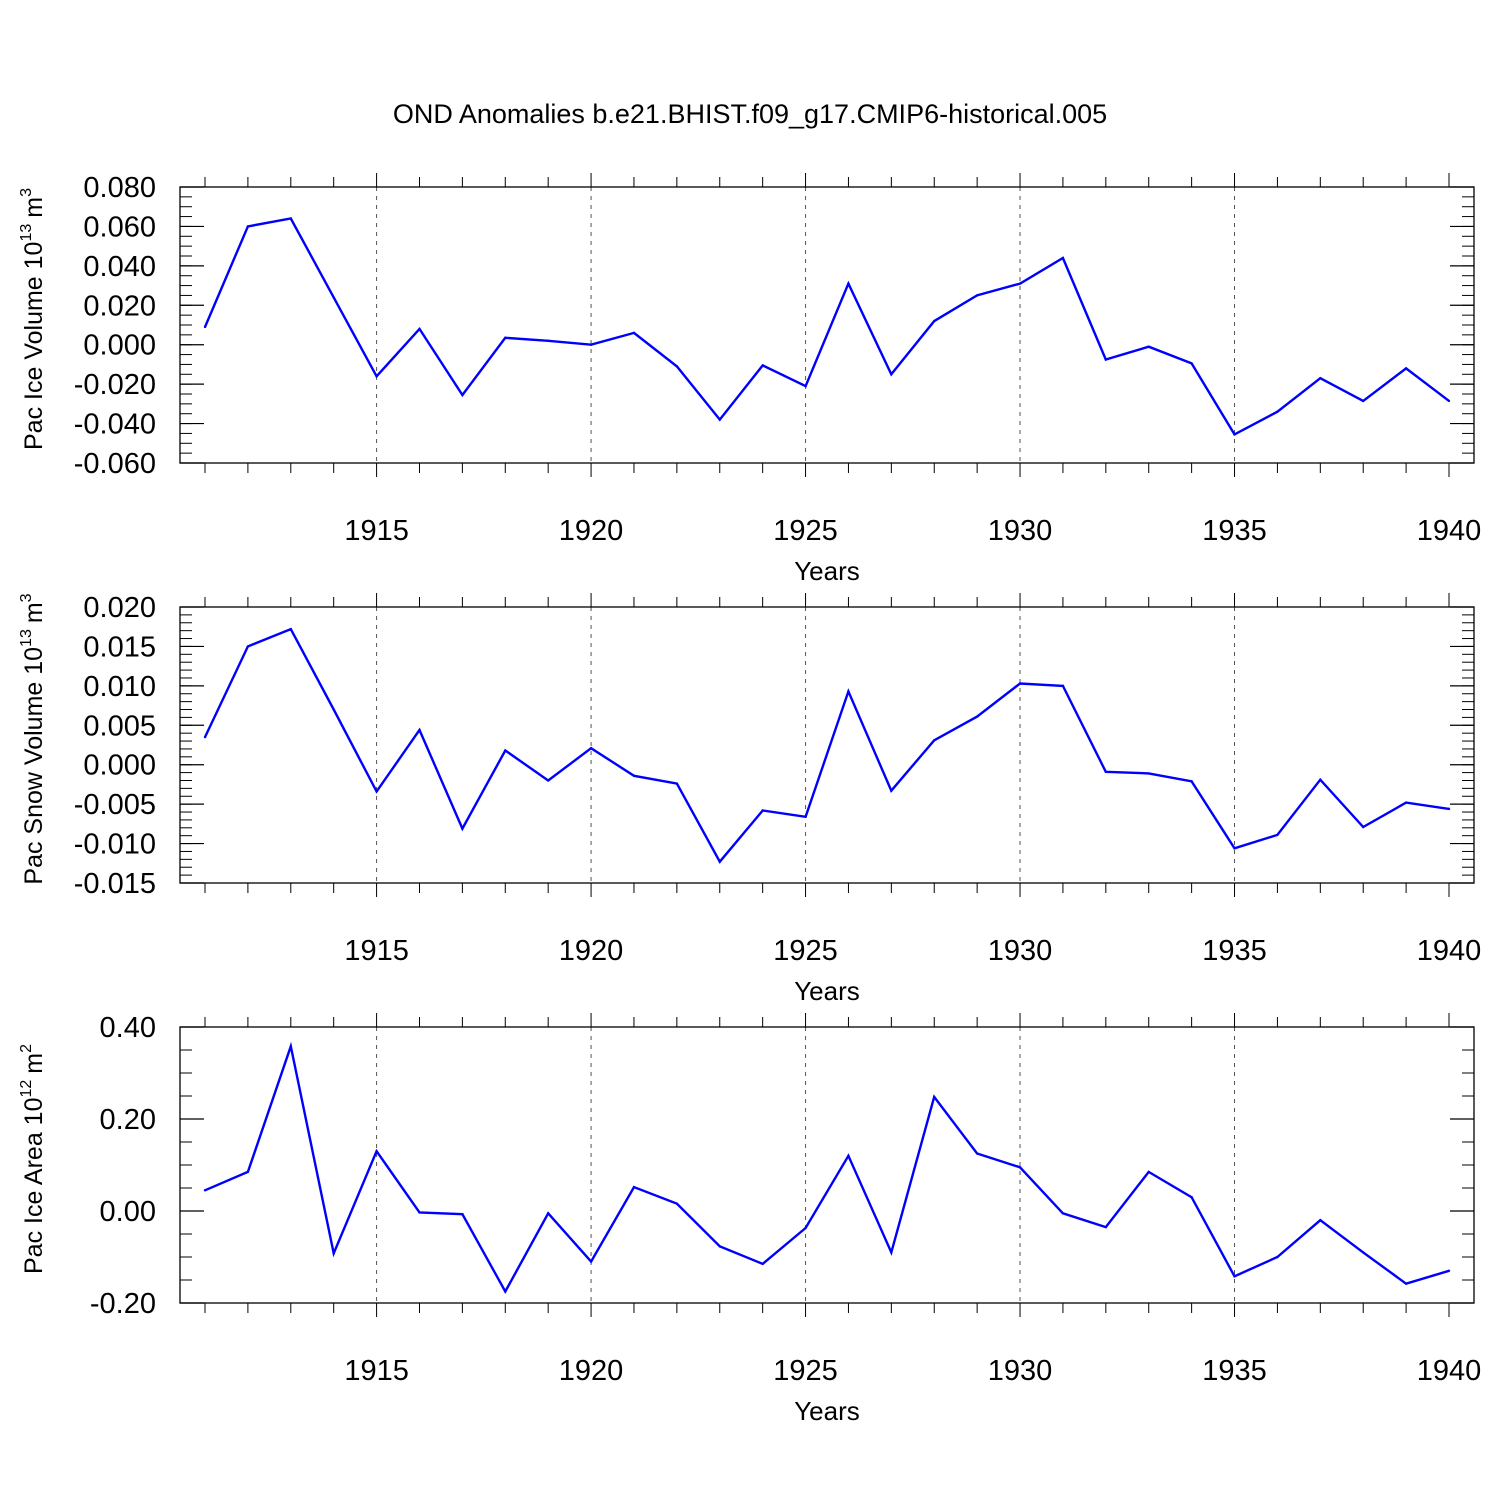 This screenshot has height=1500, width=1500. What do you see at coordinates (115, 425) in the screenshot?
I see `y-tick-label: -0.040` at bounding box center [115, 425].